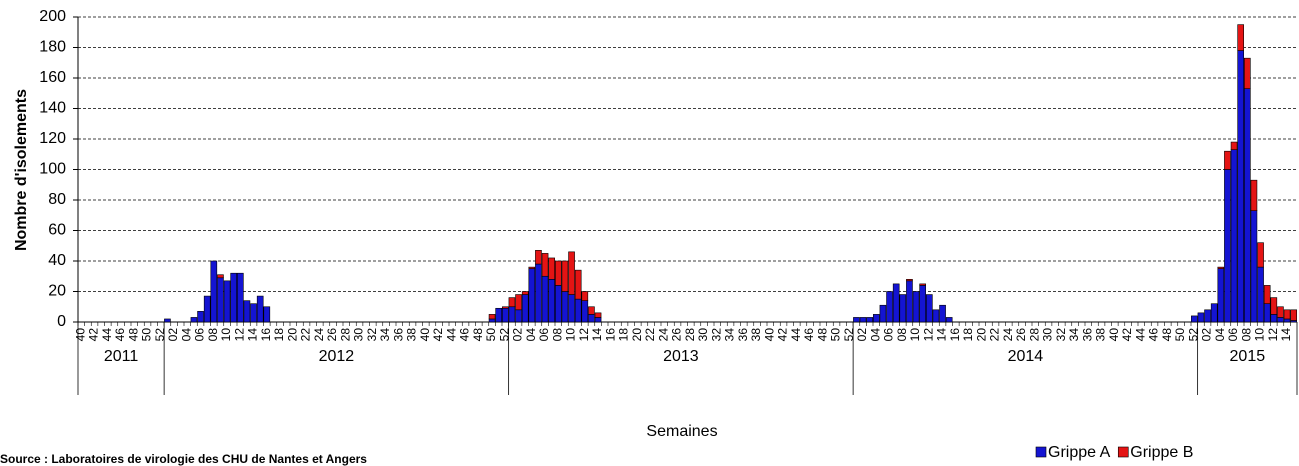 This screenshot has height=466, width=1299. What do you see at coordinates (1008, 335) in the screenshot?
I see `x-tick-label: 24` at bounding box center [1008, 335].